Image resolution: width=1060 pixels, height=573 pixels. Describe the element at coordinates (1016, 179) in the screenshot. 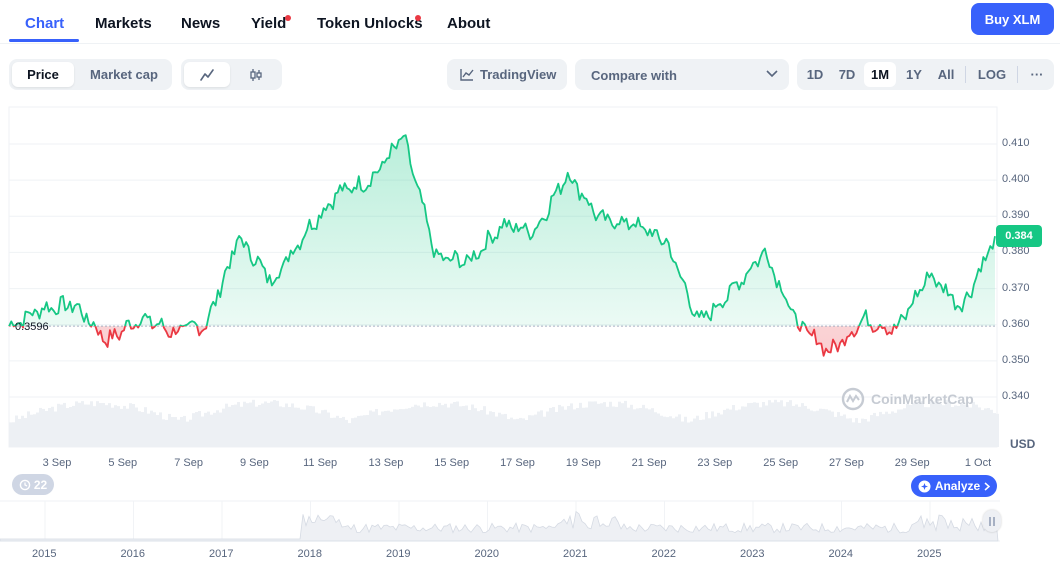

I see `y-tick-label: 0.400` at that location.